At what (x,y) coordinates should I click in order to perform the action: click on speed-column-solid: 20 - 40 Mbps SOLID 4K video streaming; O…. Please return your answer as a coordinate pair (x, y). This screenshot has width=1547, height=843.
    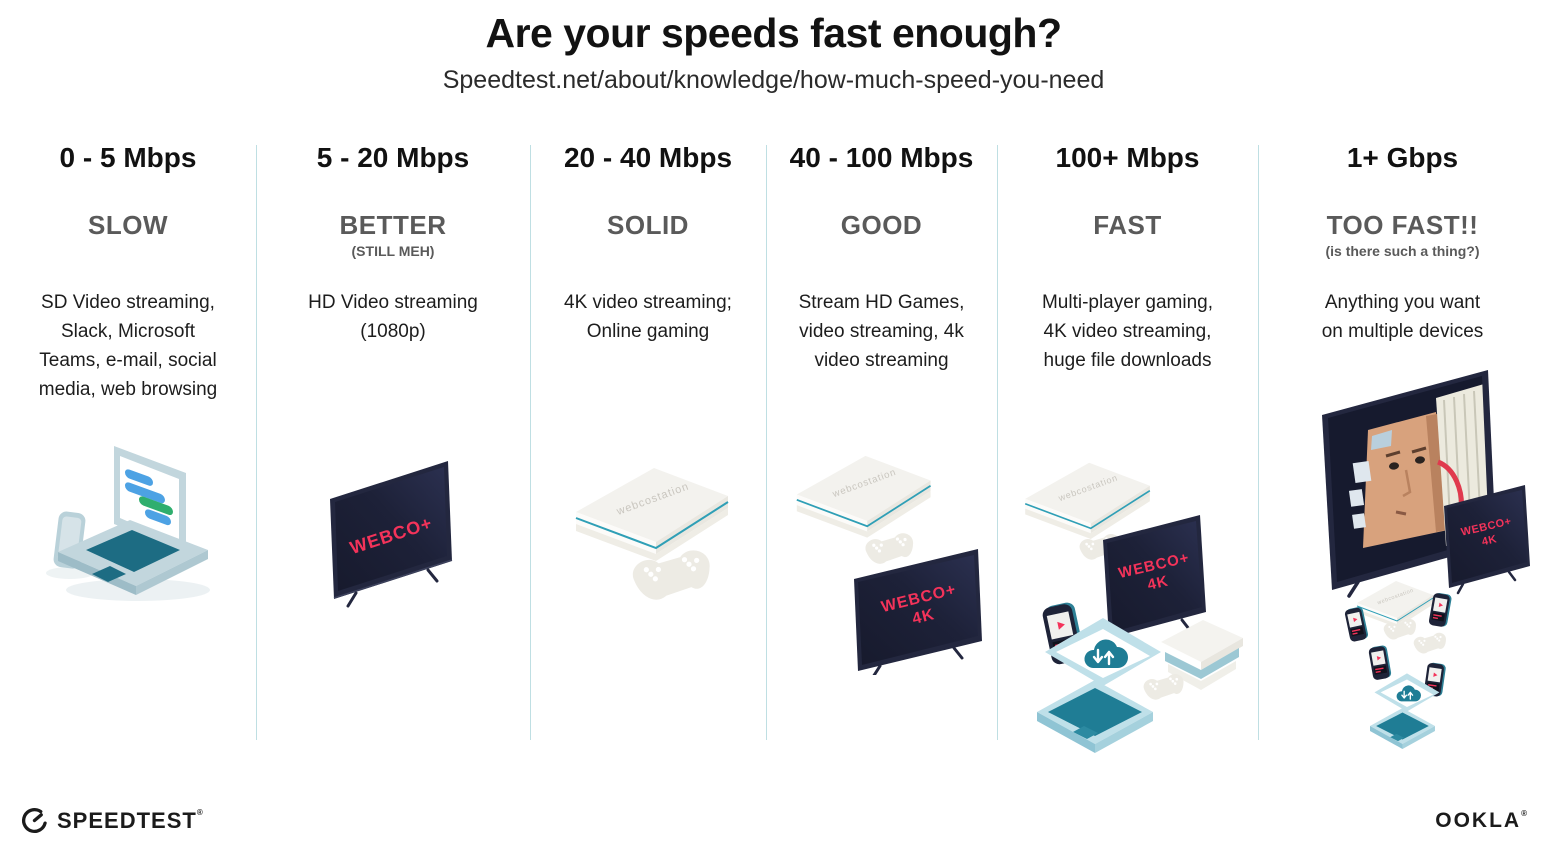
    Looking at the image, I should click on (648, 490).